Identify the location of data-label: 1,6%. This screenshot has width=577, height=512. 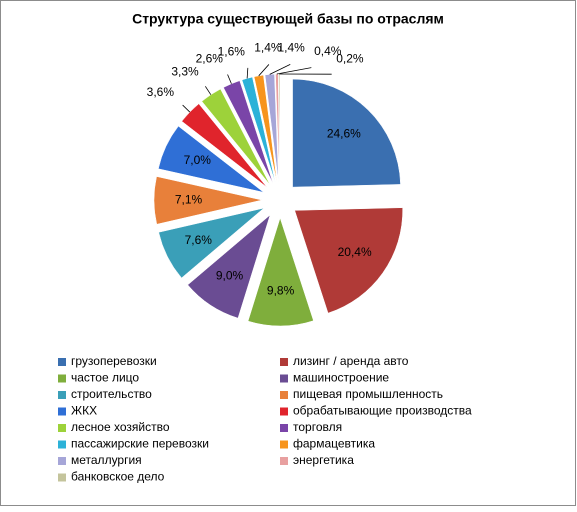
(232, 51).